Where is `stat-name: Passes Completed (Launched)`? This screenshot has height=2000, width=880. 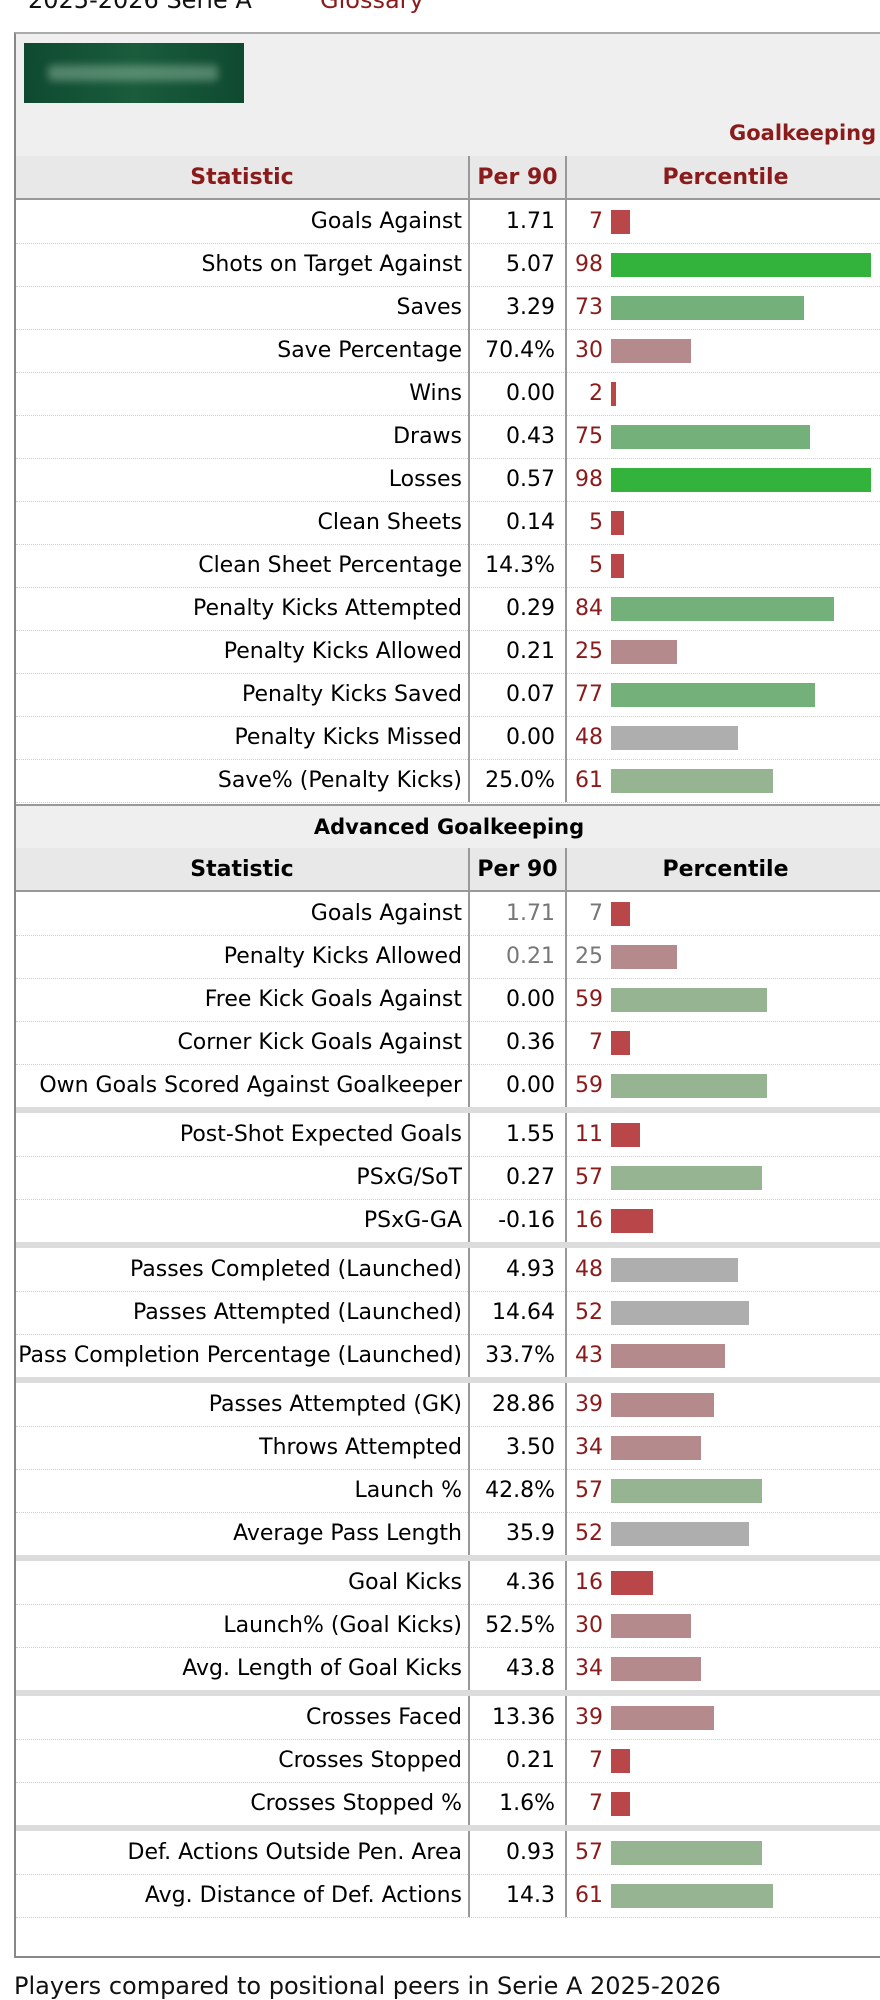 stat-name: Passes Completed (Launched) is located at coordinates (296, 1269).